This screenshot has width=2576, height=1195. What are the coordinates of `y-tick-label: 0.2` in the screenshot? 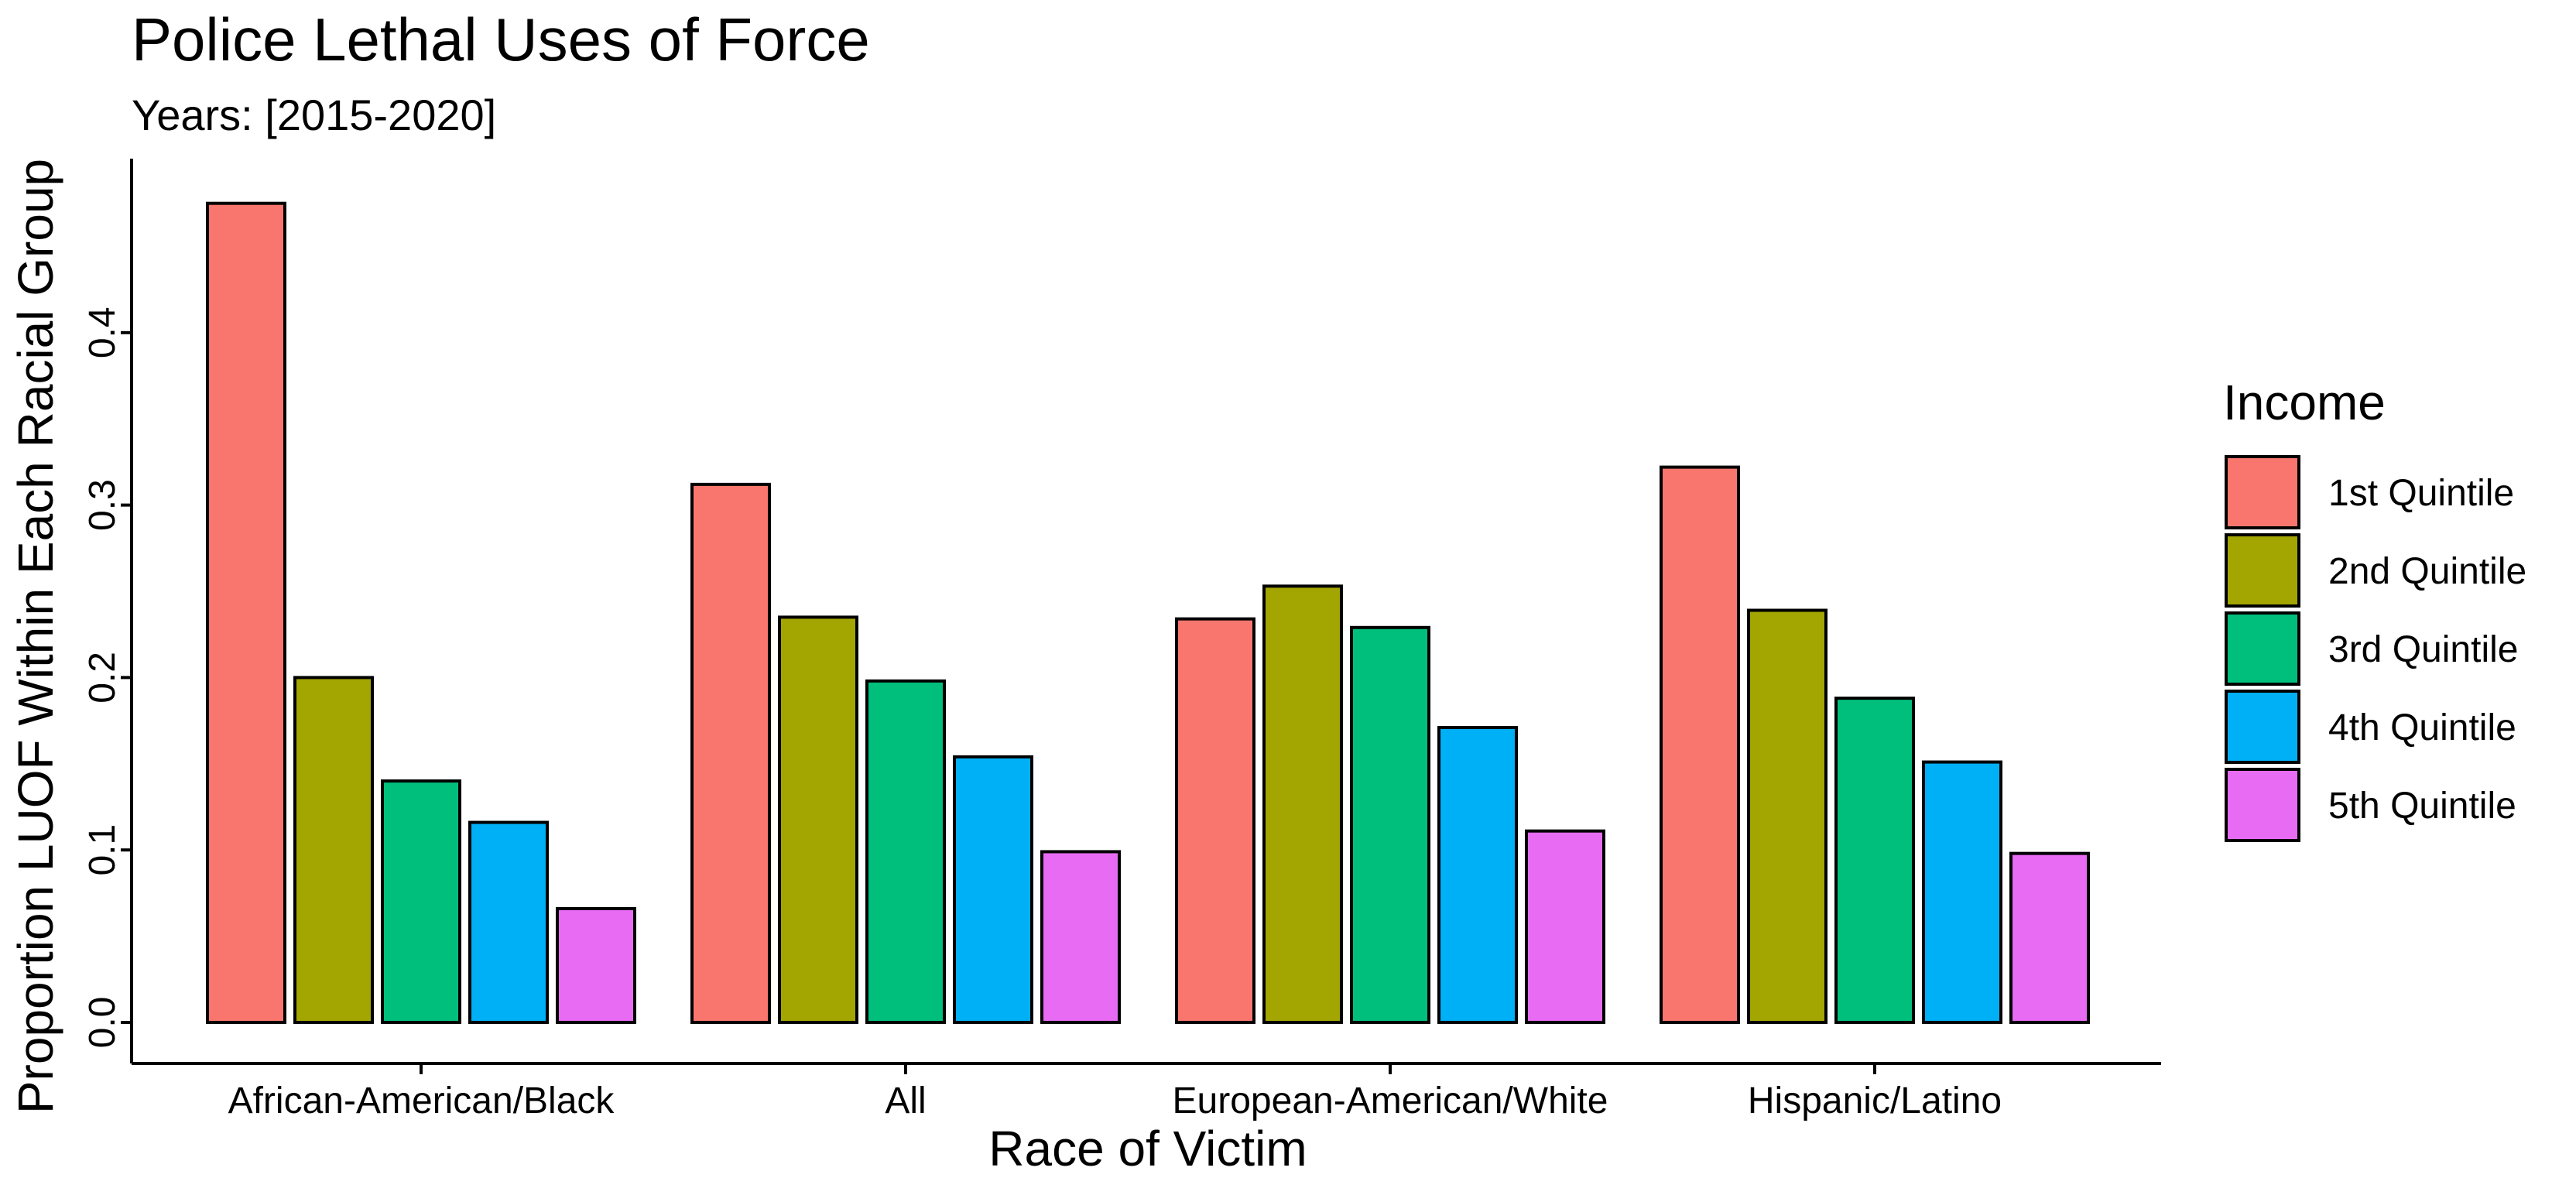 It's located at (102, 678).